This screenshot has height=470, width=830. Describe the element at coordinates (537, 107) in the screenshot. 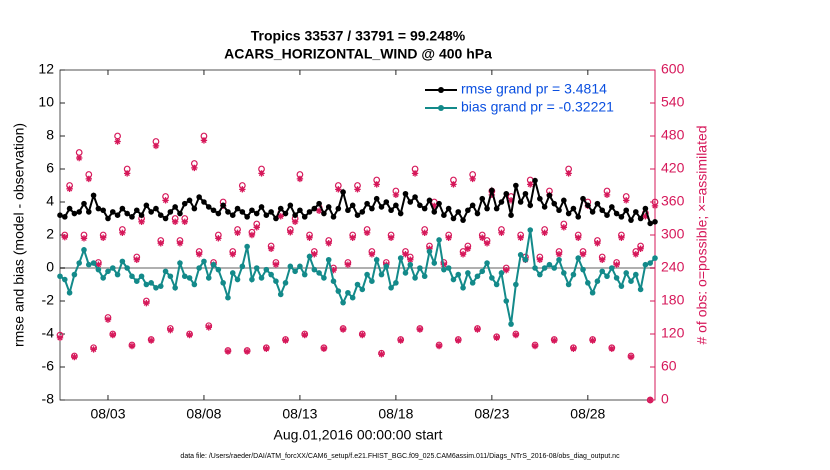

I see `legend-label: bias grand pr = -0.32221` at that location.